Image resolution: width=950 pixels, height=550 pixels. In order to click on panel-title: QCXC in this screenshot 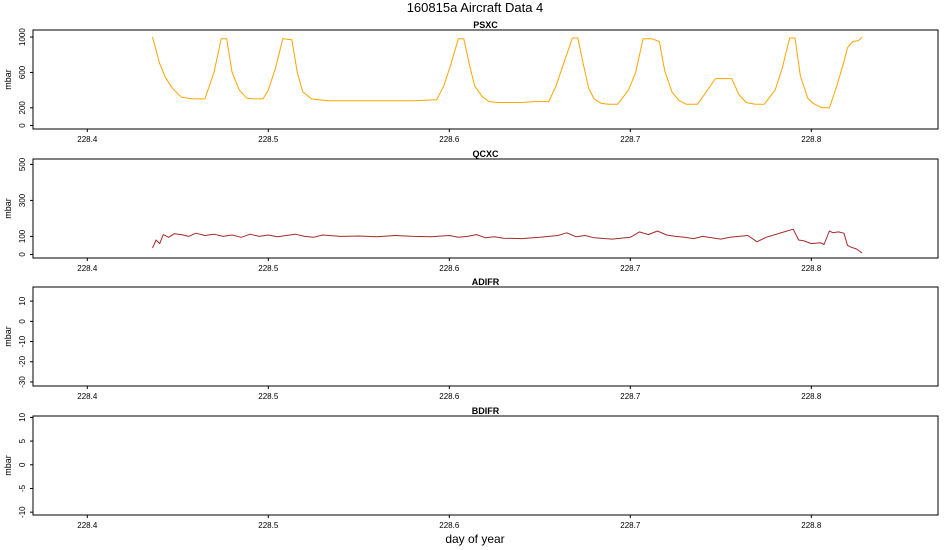, I will do `click(485, 154)`.